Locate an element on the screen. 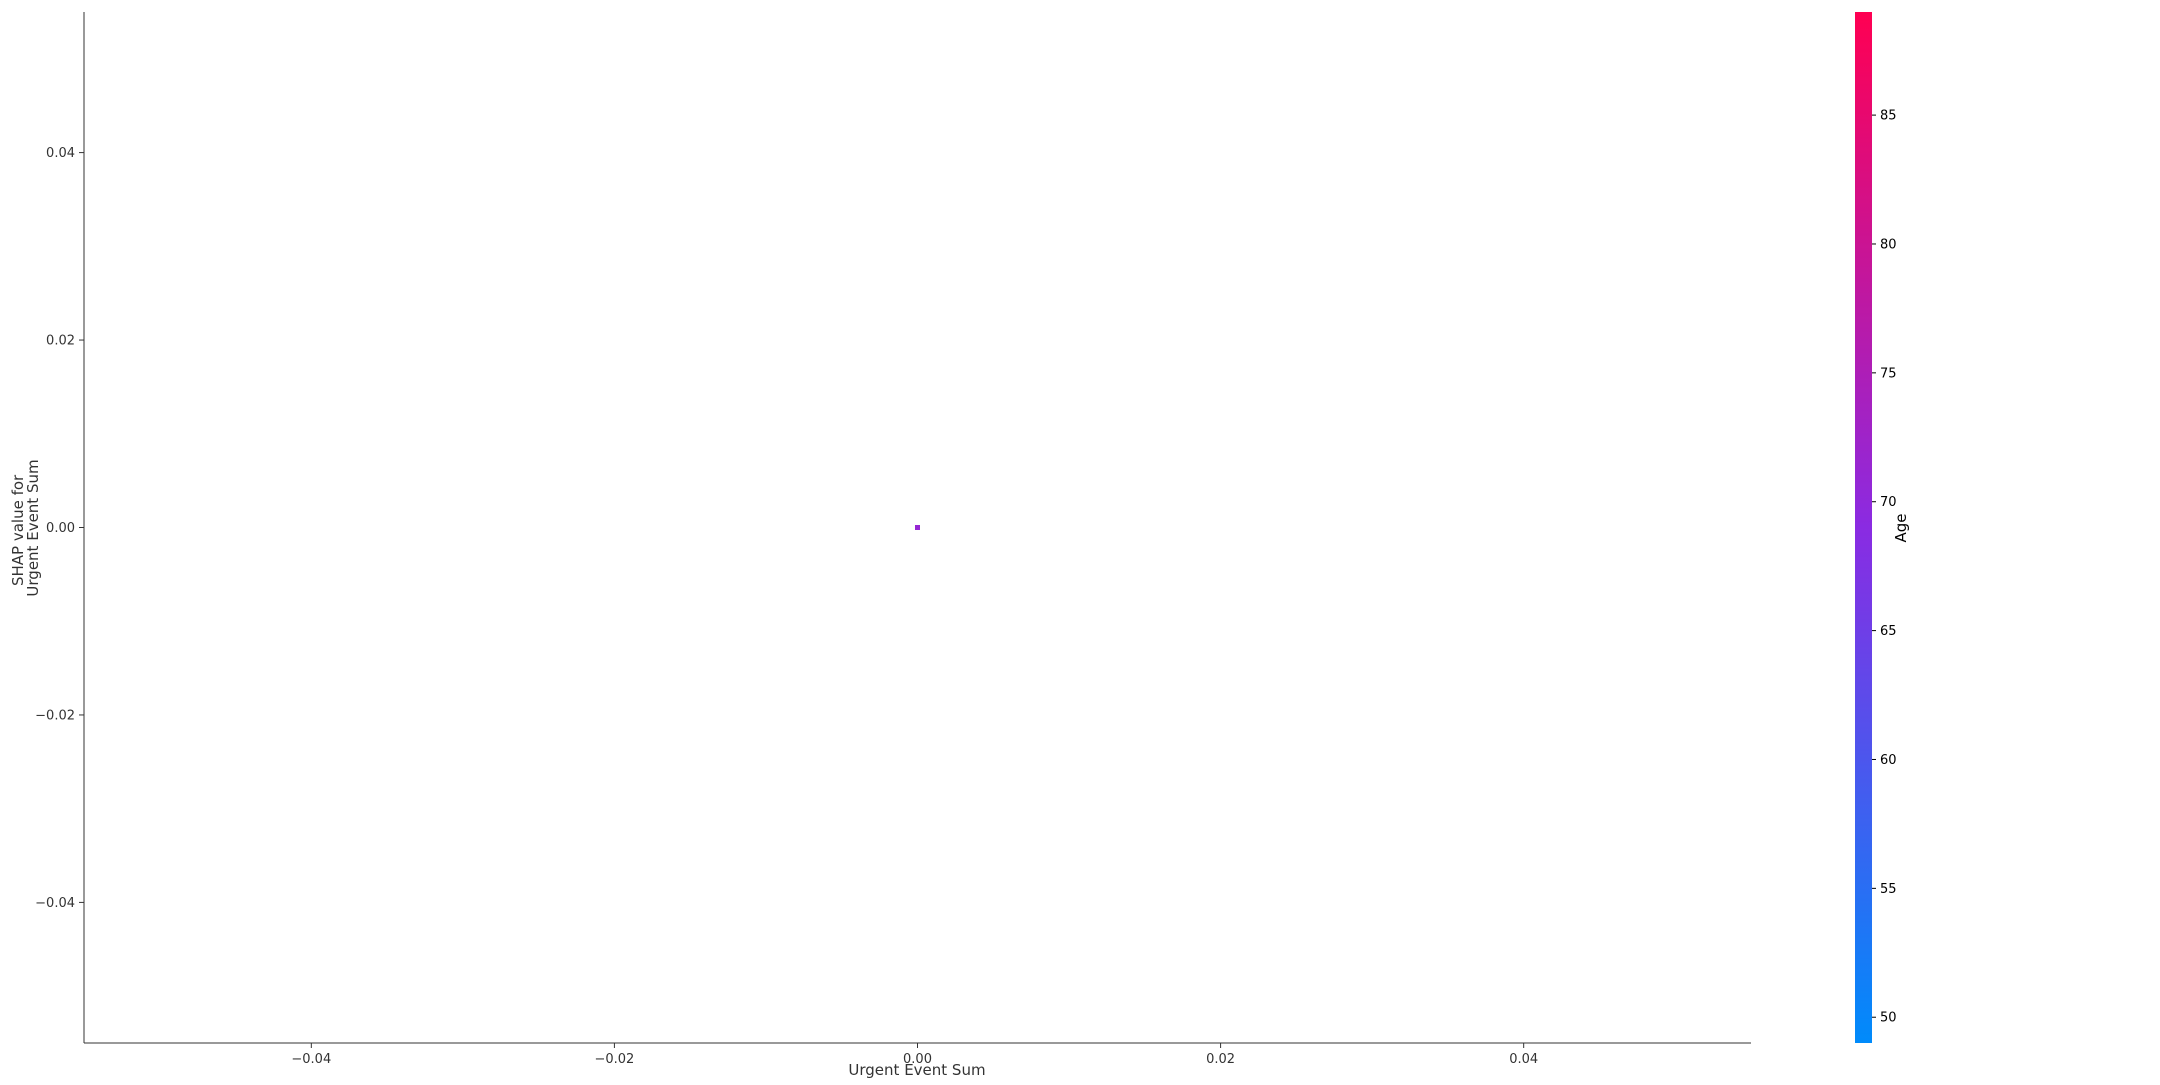  y-tick-label: 0.00 is located at coordinates (60, 528).